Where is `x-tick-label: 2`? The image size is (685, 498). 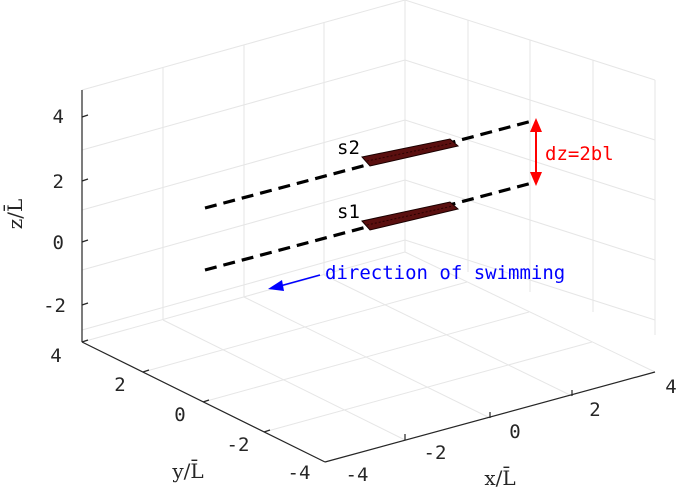
x-tick-label: 2 is located at coordinates (594, 410).